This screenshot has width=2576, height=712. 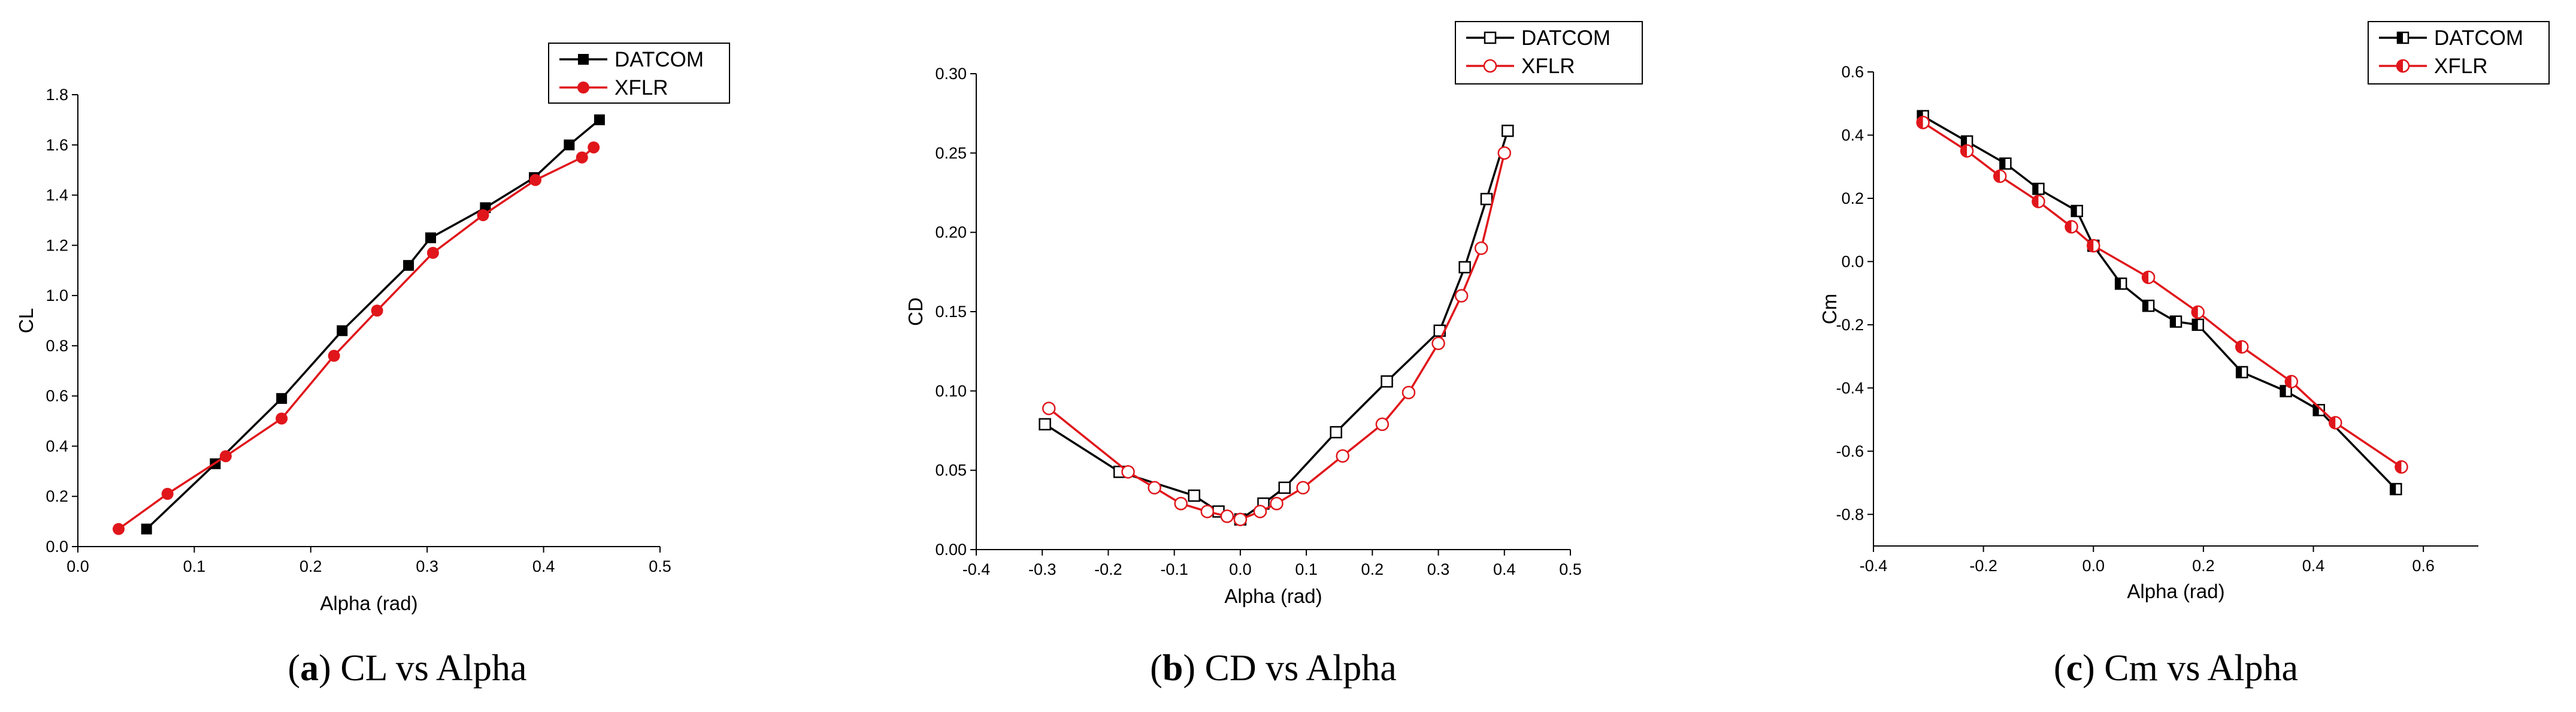 I want to click on chart-cl-y-tick-label: 1.8, so click(x=57, y=95).